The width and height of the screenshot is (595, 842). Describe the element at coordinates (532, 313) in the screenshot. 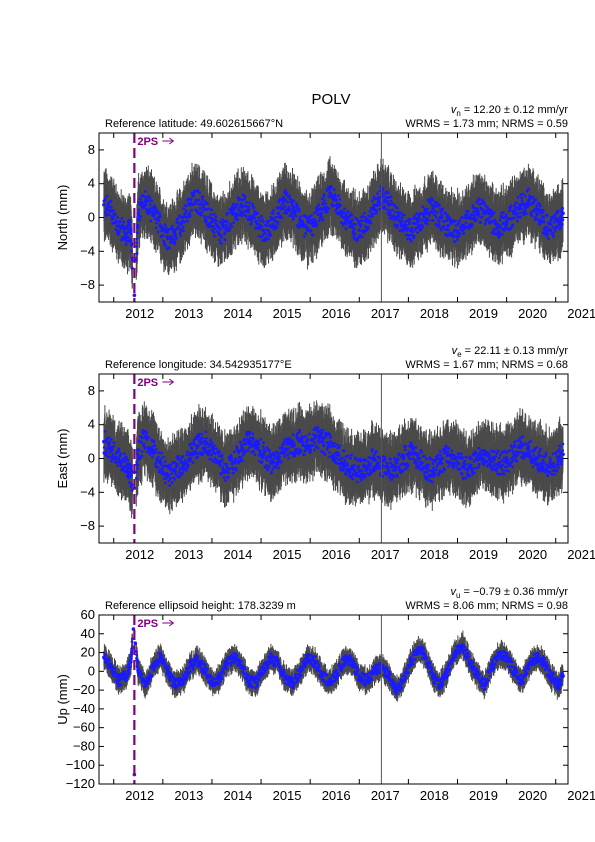

I see `north-x-tick-label: 2020` at that location.